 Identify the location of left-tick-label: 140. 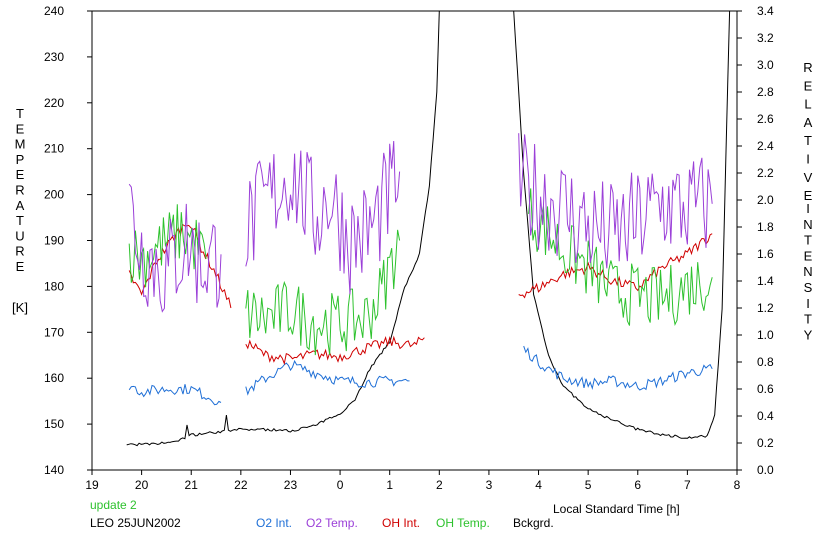
(54, 470).